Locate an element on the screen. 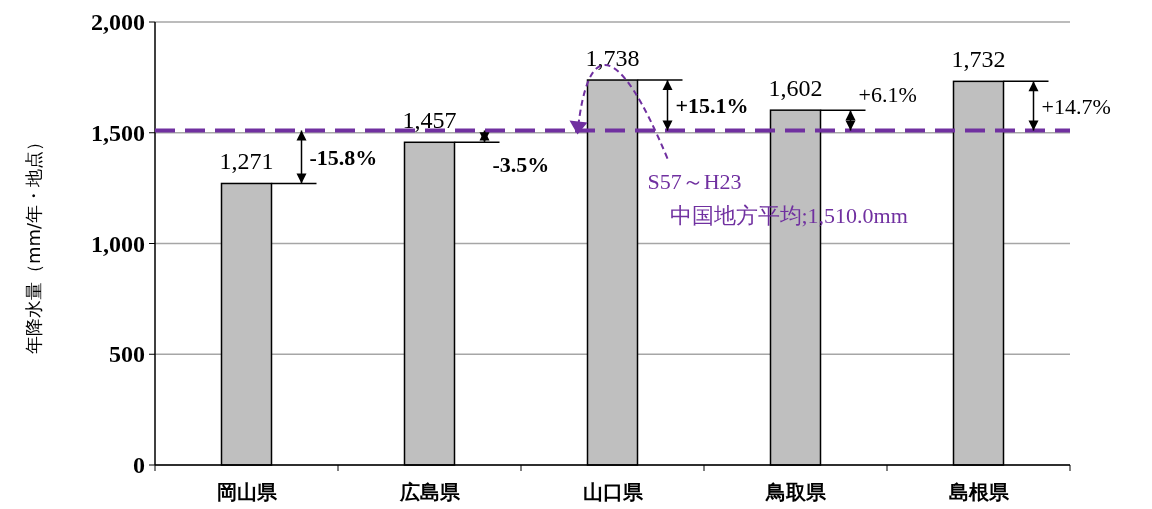  annotation: +6.1% is located at coordinates (887, 95).